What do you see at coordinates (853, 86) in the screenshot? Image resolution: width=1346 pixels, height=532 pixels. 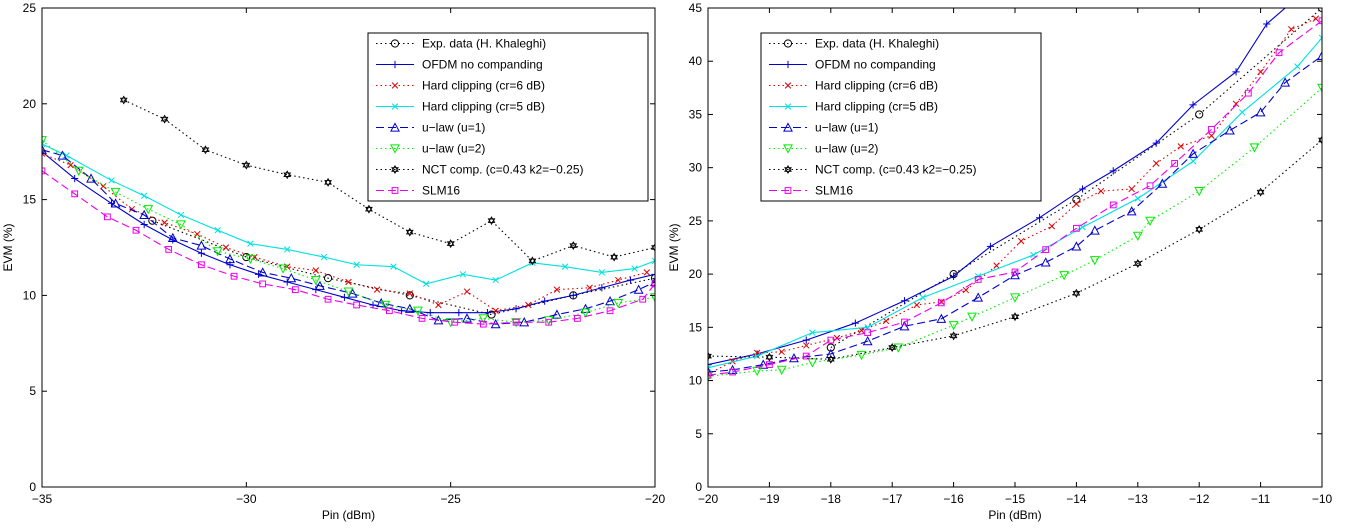 I see `legend-entry-3: Hard clipping (cr=6 dB)` at bounding box center [853, 86].